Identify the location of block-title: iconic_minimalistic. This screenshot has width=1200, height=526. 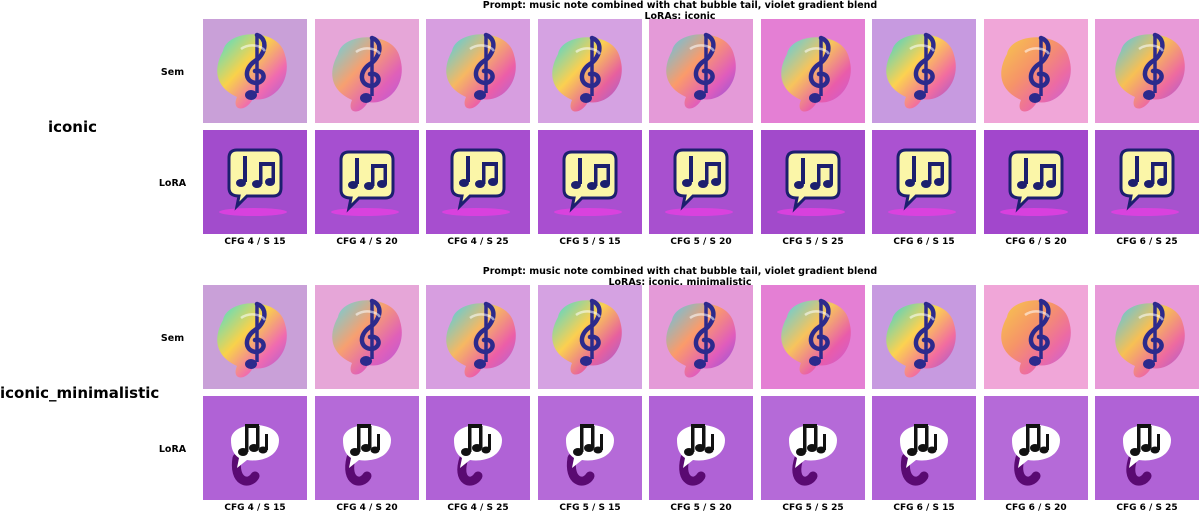
(80, 393).